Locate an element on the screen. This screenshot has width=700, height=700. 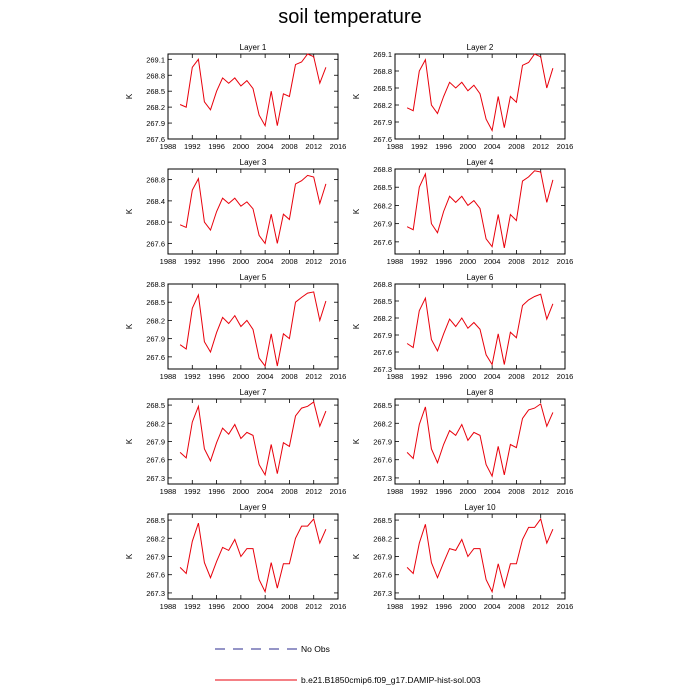
panel-title: Layer 6 is located at coordinates (480, 277).